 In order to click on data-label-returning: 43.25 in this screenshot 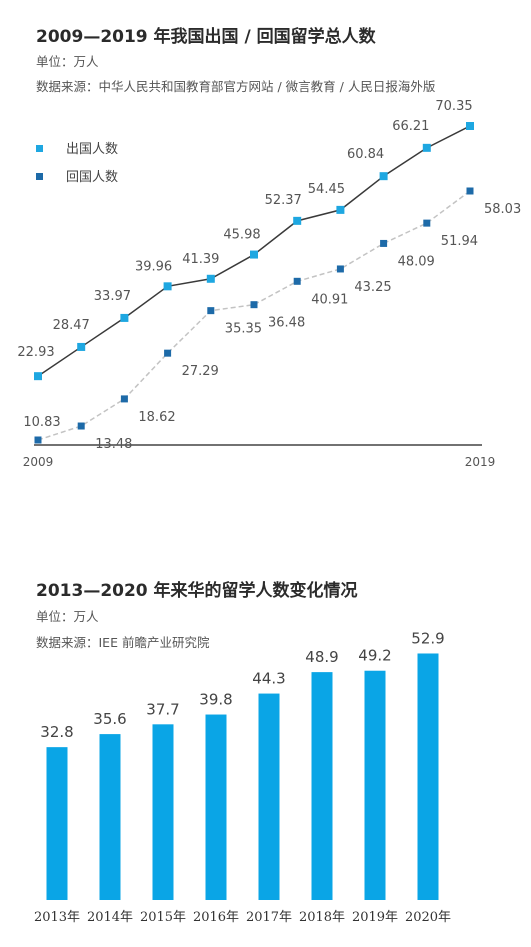, I will do `click(372, 287)`.